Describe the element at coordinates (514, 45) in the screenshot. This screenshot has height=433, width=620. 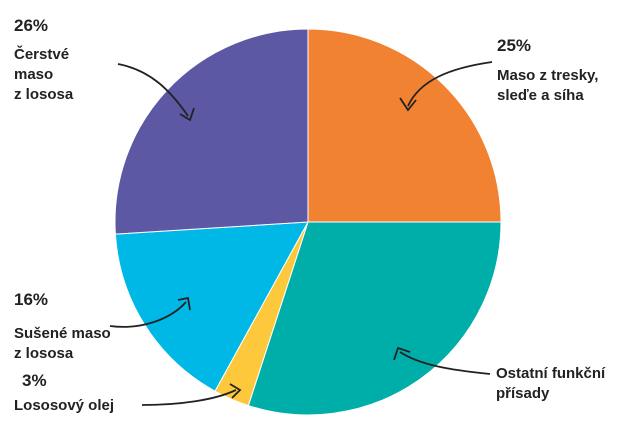
I see `value-label: 25%` at that location.